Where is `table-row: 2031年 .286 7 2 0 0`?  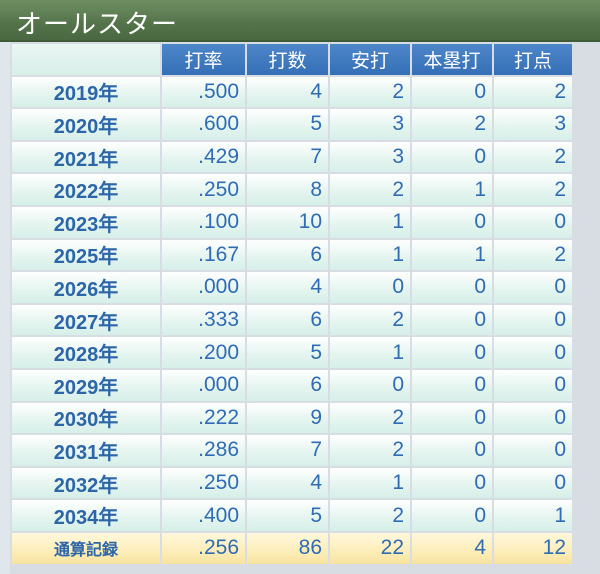
table-row: 2031年 .286 7 2 0 0 is located at coordinates (292, 450).